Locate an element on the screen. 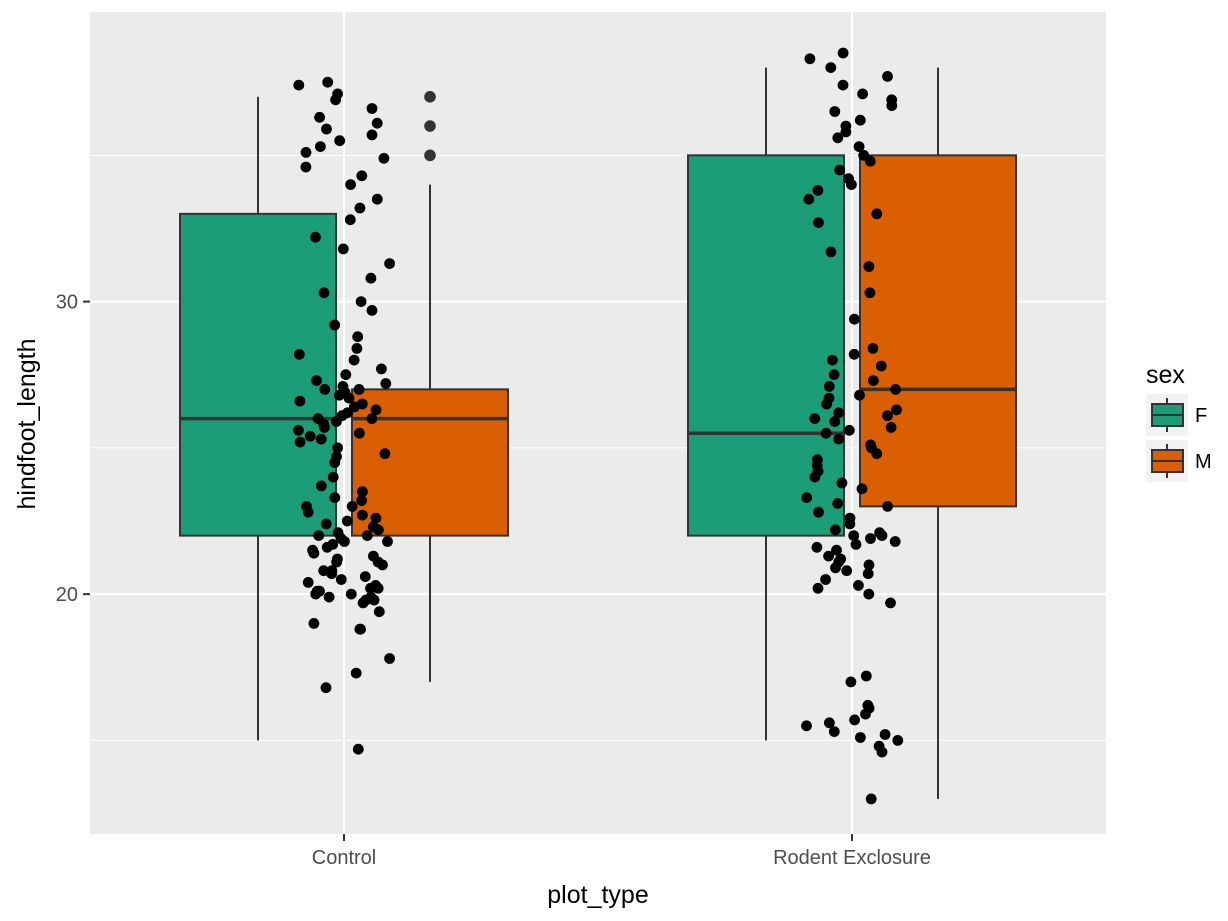  y-tick-label: 20 is located at coordinates (67, 595).